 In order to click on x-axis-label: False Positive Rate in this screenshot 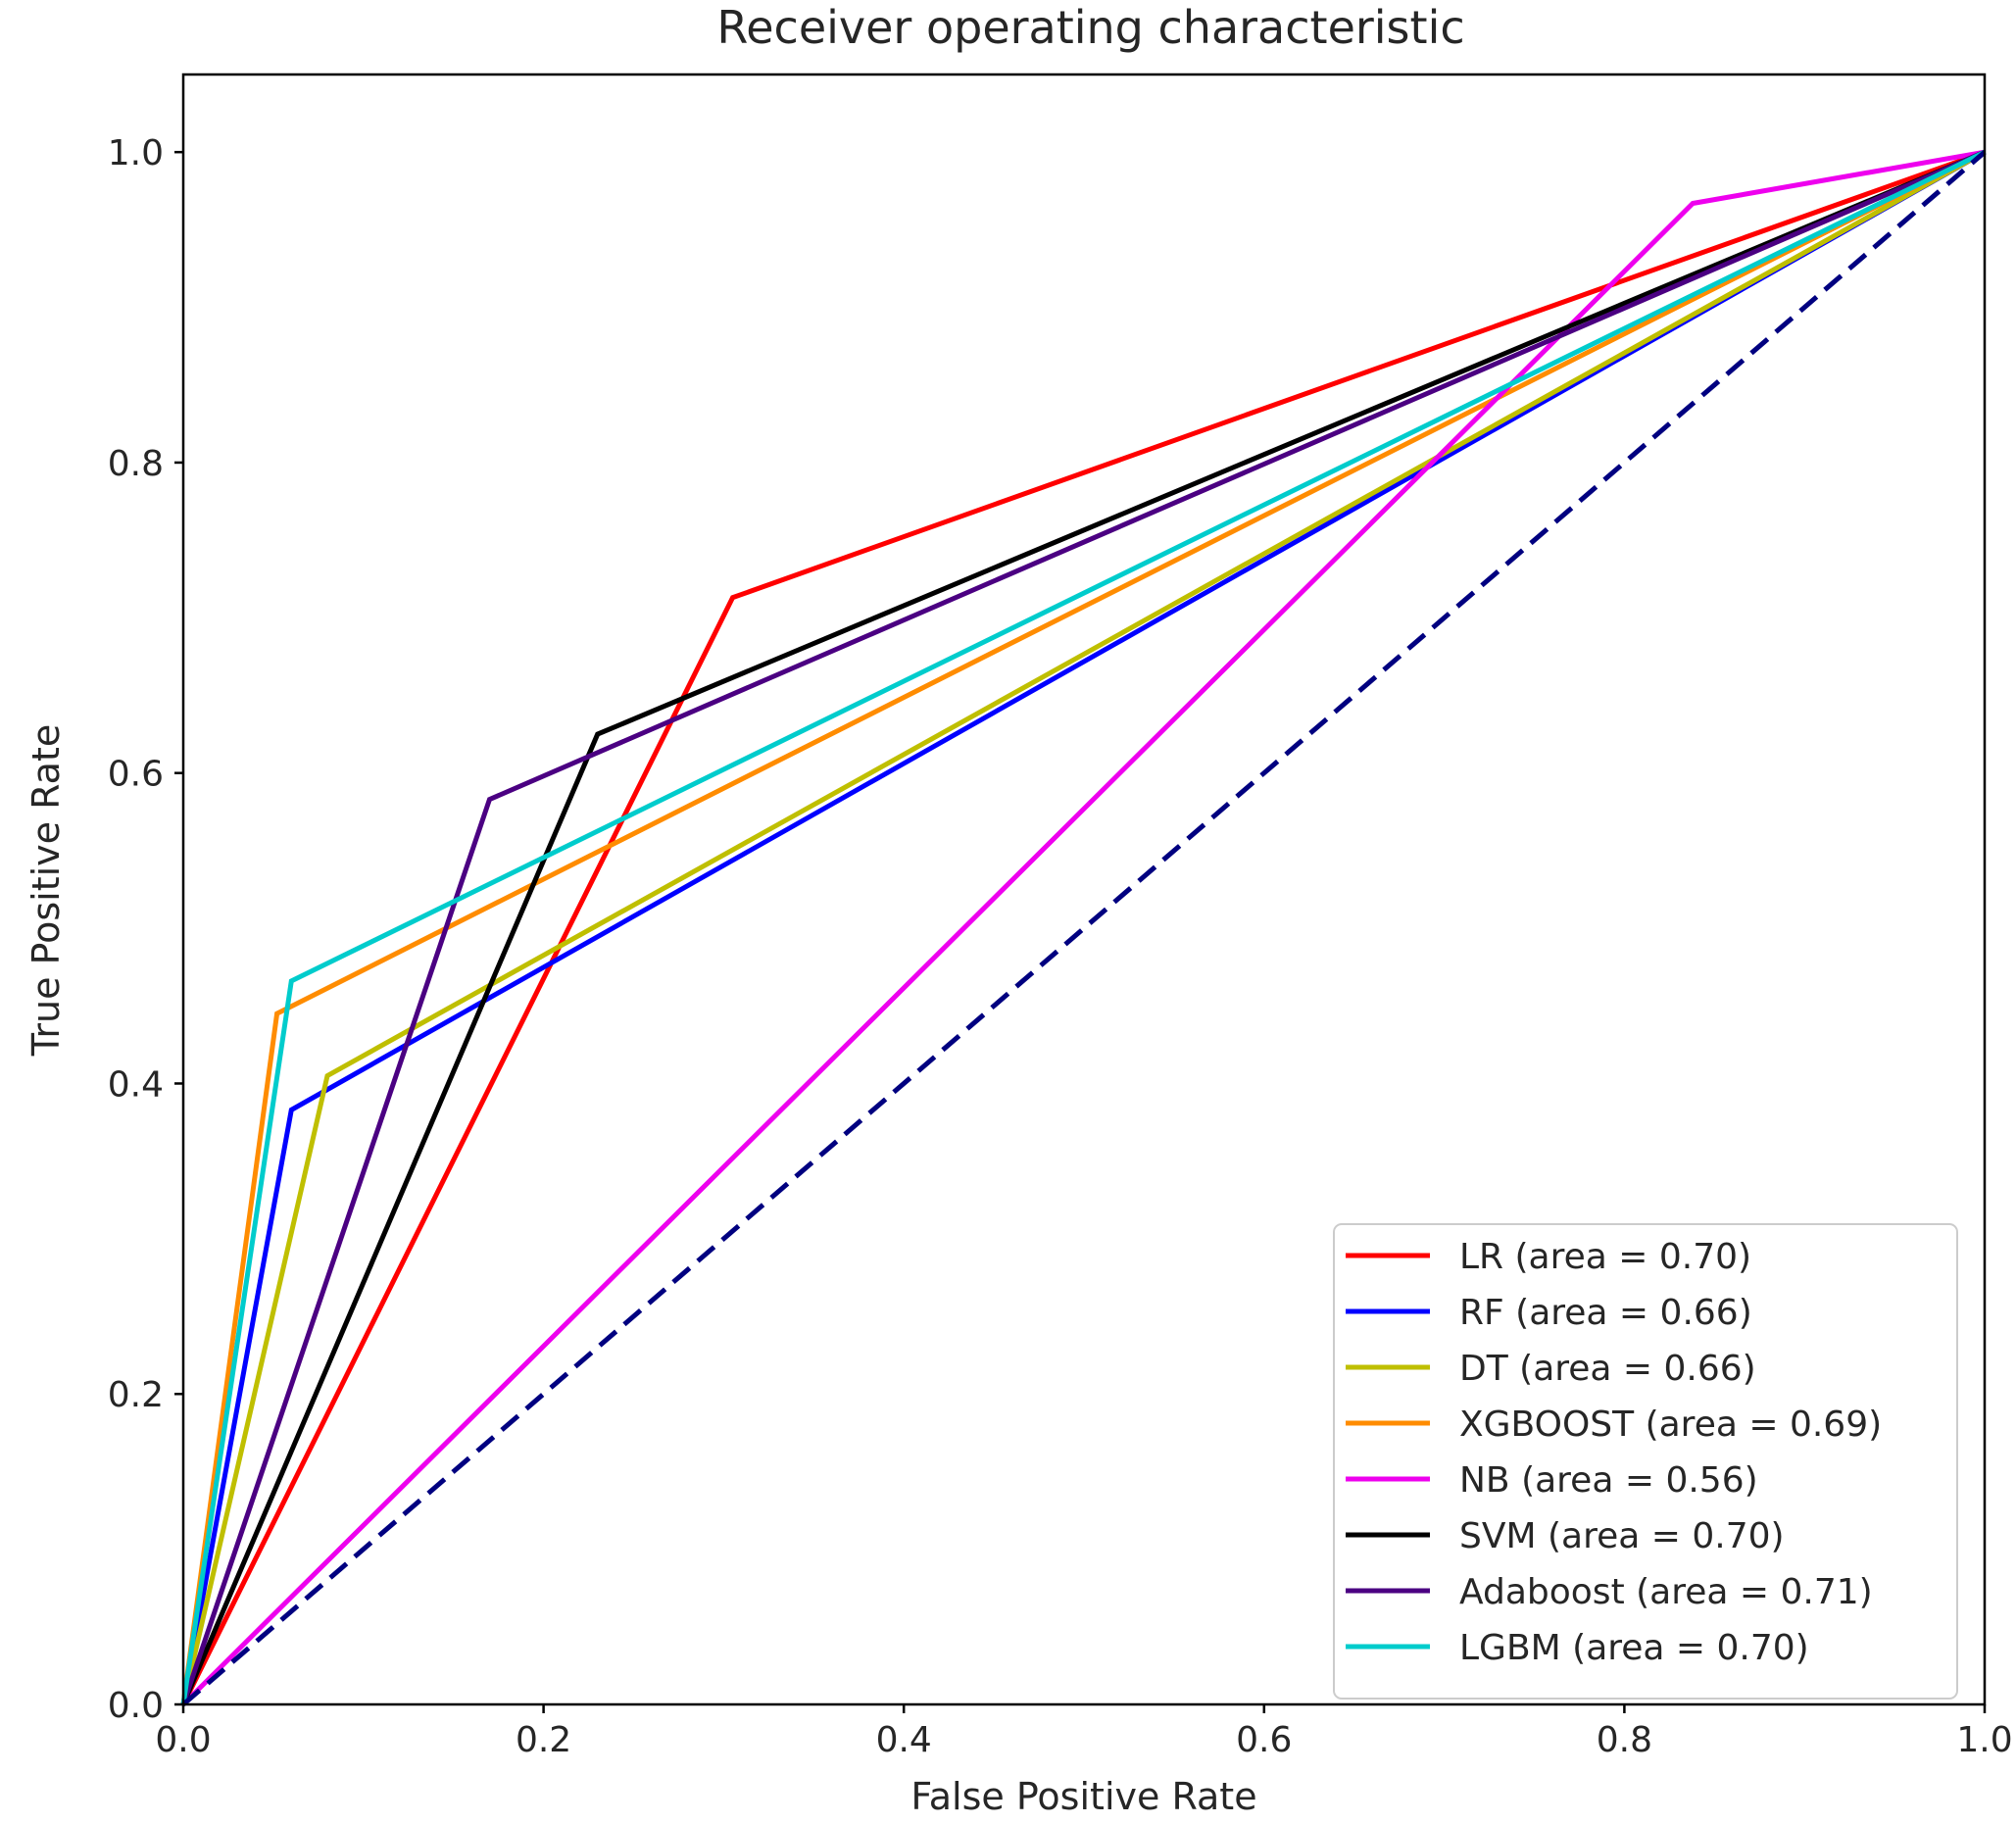, I will do `click(1083, 1796)`.